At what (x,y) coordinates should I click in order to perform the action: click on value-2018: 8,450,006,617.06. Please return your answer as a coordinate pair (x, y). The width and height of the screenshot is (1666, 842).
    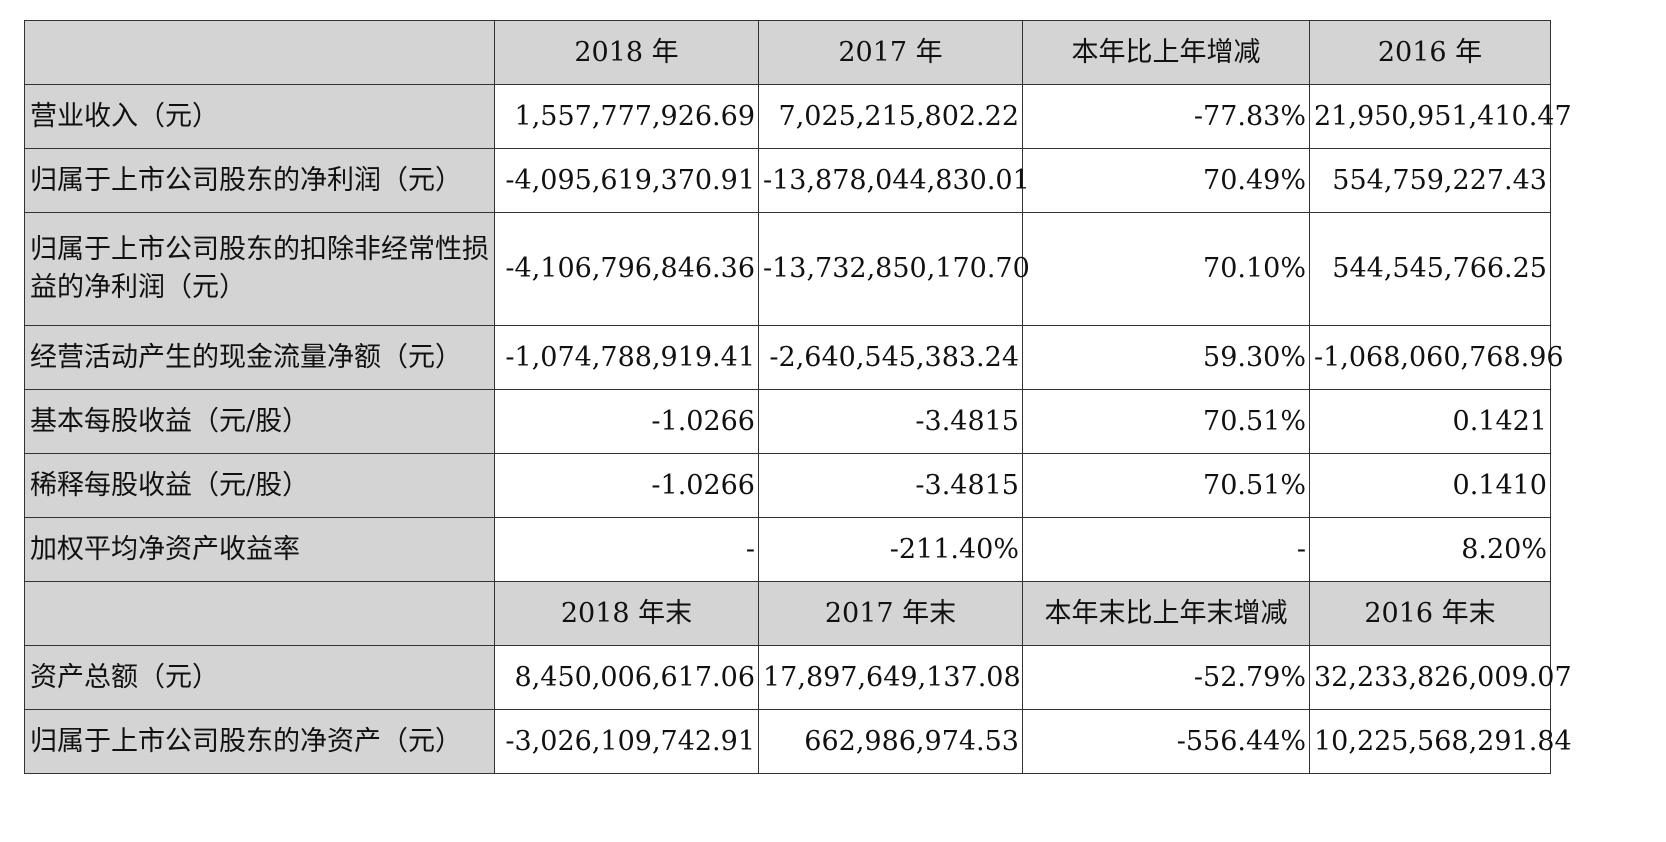
    Looking at the image, I should click on (626, 677).